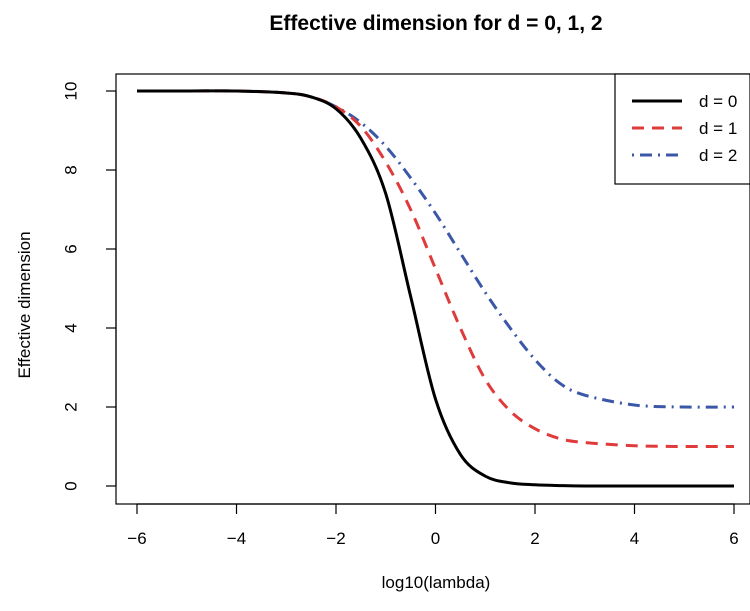 The image size is (750, 611). What do you see at coordinates (682, 129) in the screenshot?
I see `legend: d = 0 d = 1 d = 2` at bounding box center [682, 129].